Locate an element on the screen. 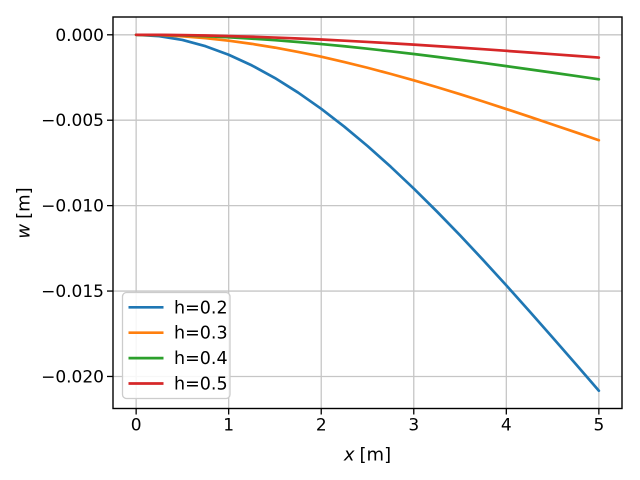 This screenshot has height=480, width=640. x-tick-label-5: 5 is located at coordinates (598, 426).